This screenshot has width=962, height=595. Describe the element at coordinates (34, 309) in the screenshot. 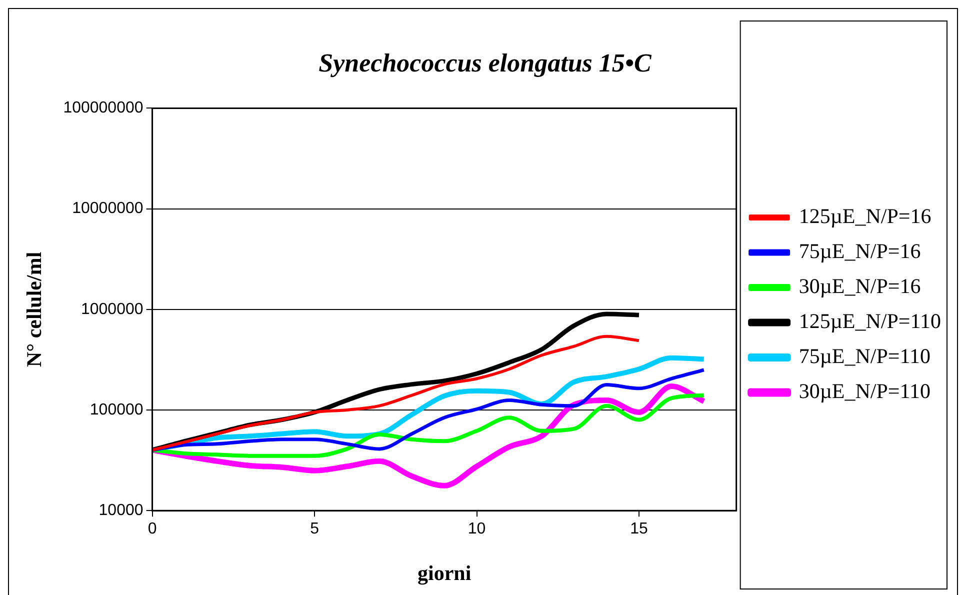

I see `y-axis-title: N° cellule/ml` at that location.